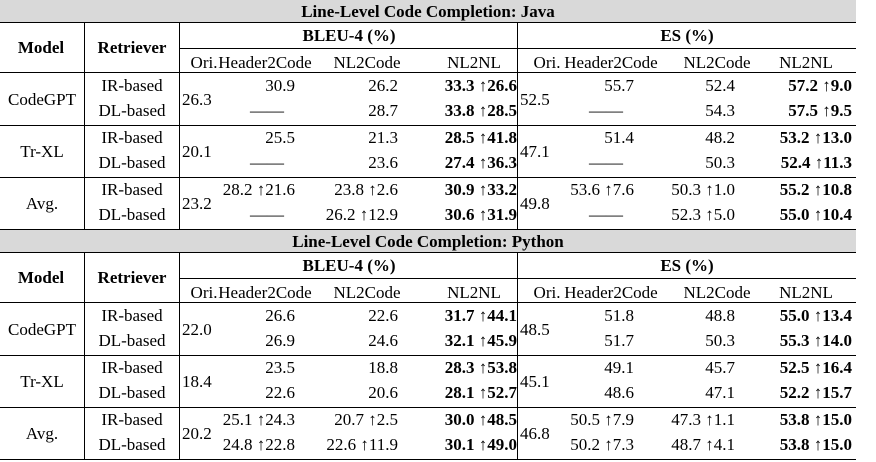 The height and width of the screenshot is (462, 876). I want to click on value-cell-es-nl2c: 48.7 ↑4.1, so click(703, 444).